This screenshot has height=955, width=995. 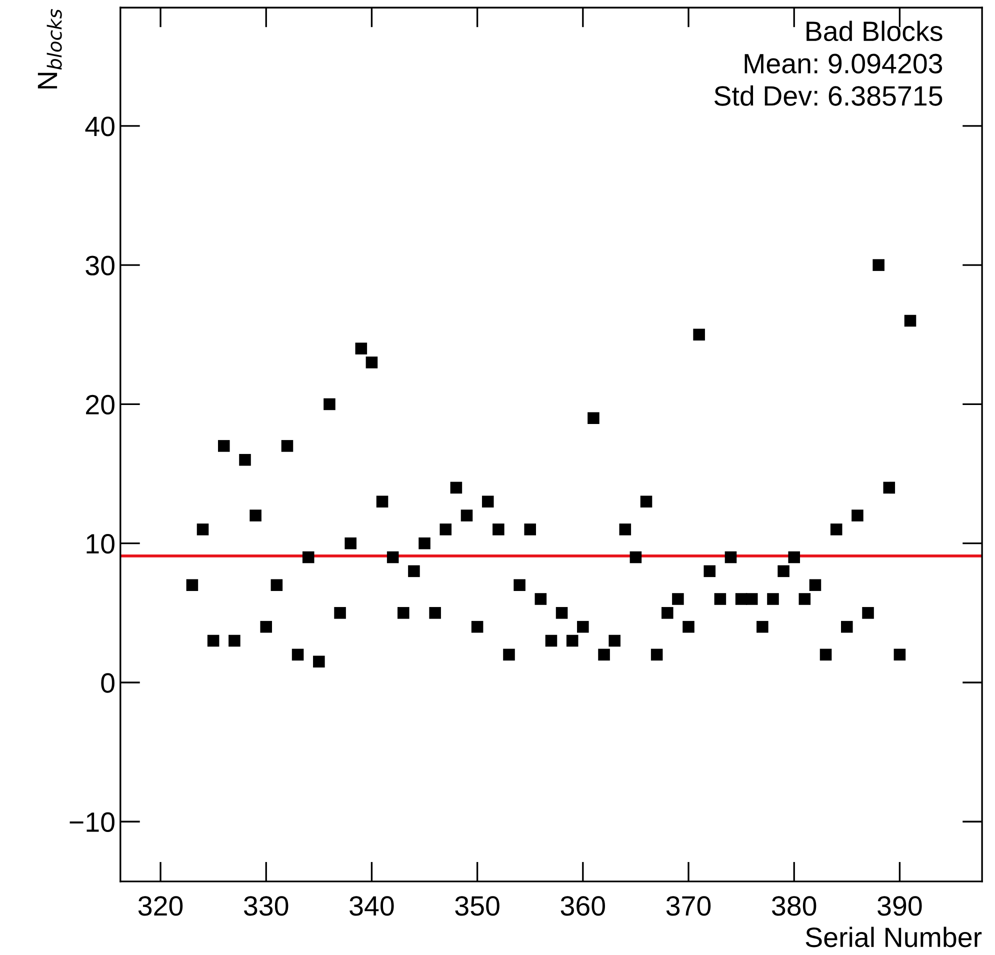 What do you see at coordinates (160, 906) in the screenshot?
I see `x-tick-label: 320` at bounding box center [160, 906].